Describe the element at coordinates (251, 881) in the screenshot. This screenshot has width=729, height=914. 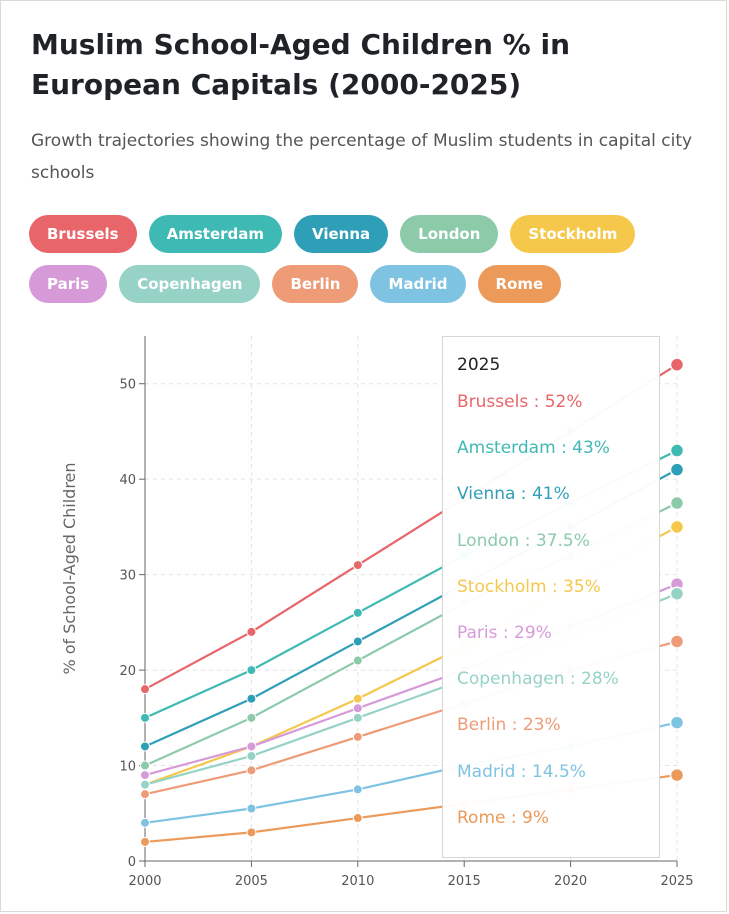
I see `x-tick-label: 2005` at that location.